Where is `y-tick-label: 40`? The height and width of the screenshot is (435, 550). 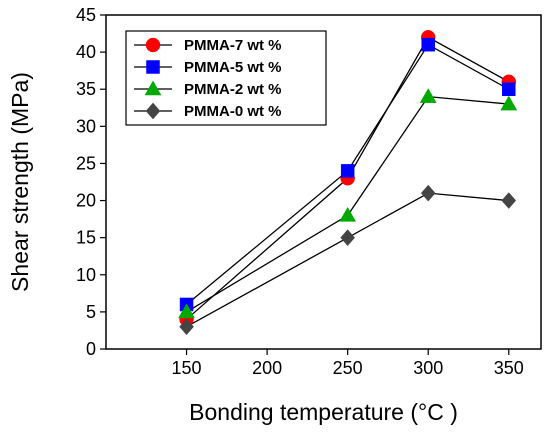
y-tick-label: 40 is located at coordinates (86, 52).